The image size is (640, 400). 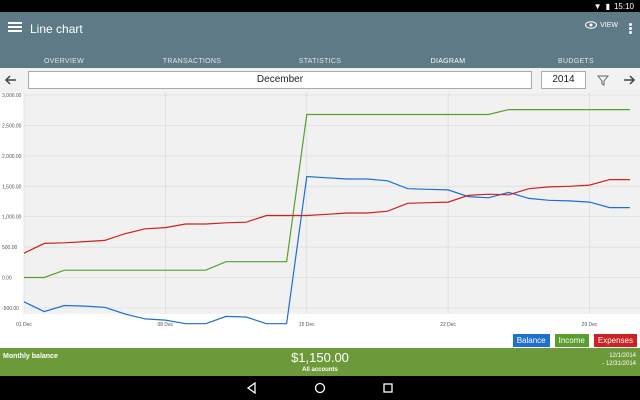 What do you see at coordinates (12, 126) in the screenshot?
I see `y-tick-label: 2,500.00` at bounding box center [12, 126].